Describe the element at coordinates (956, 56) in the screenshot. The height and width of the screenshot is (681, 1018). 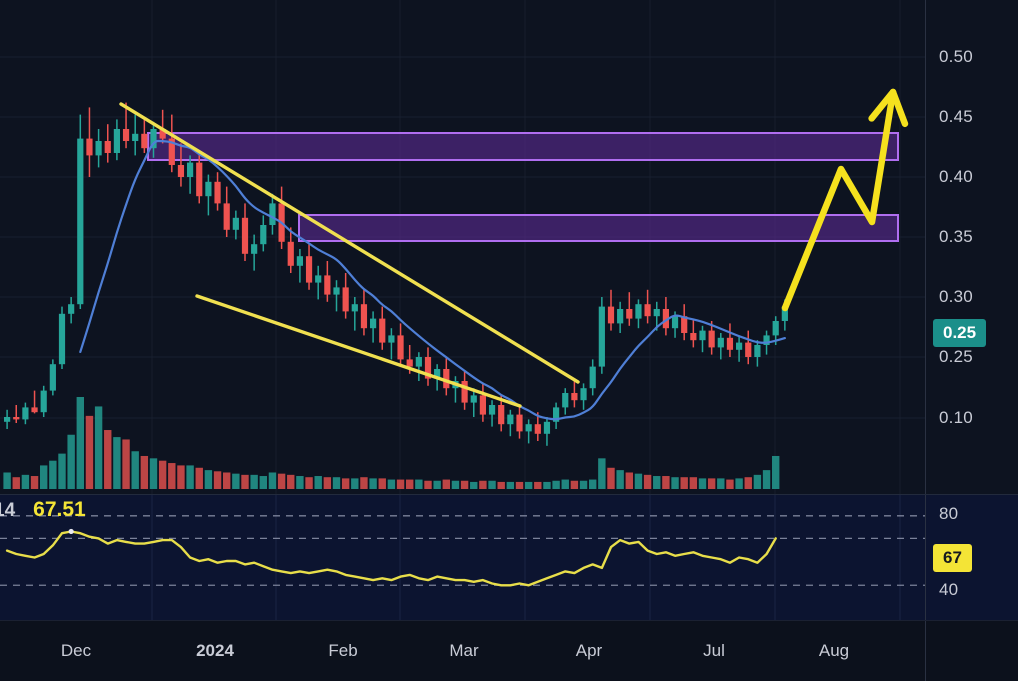
I see `price-axis-tick-0: 0.50` at that location.